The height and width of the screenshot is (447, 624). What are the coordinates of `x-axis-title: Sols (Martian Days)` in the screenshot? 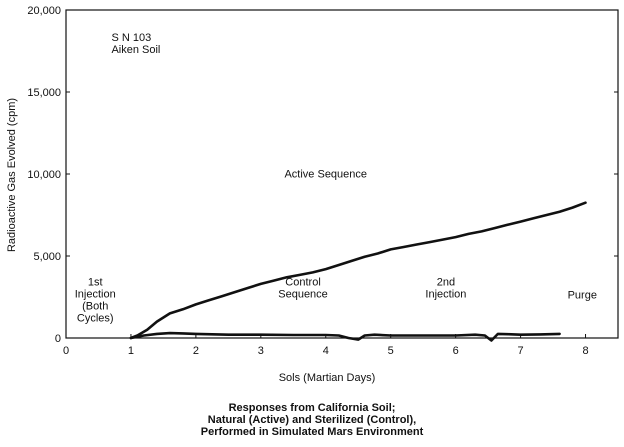 It's located at (327, 378).